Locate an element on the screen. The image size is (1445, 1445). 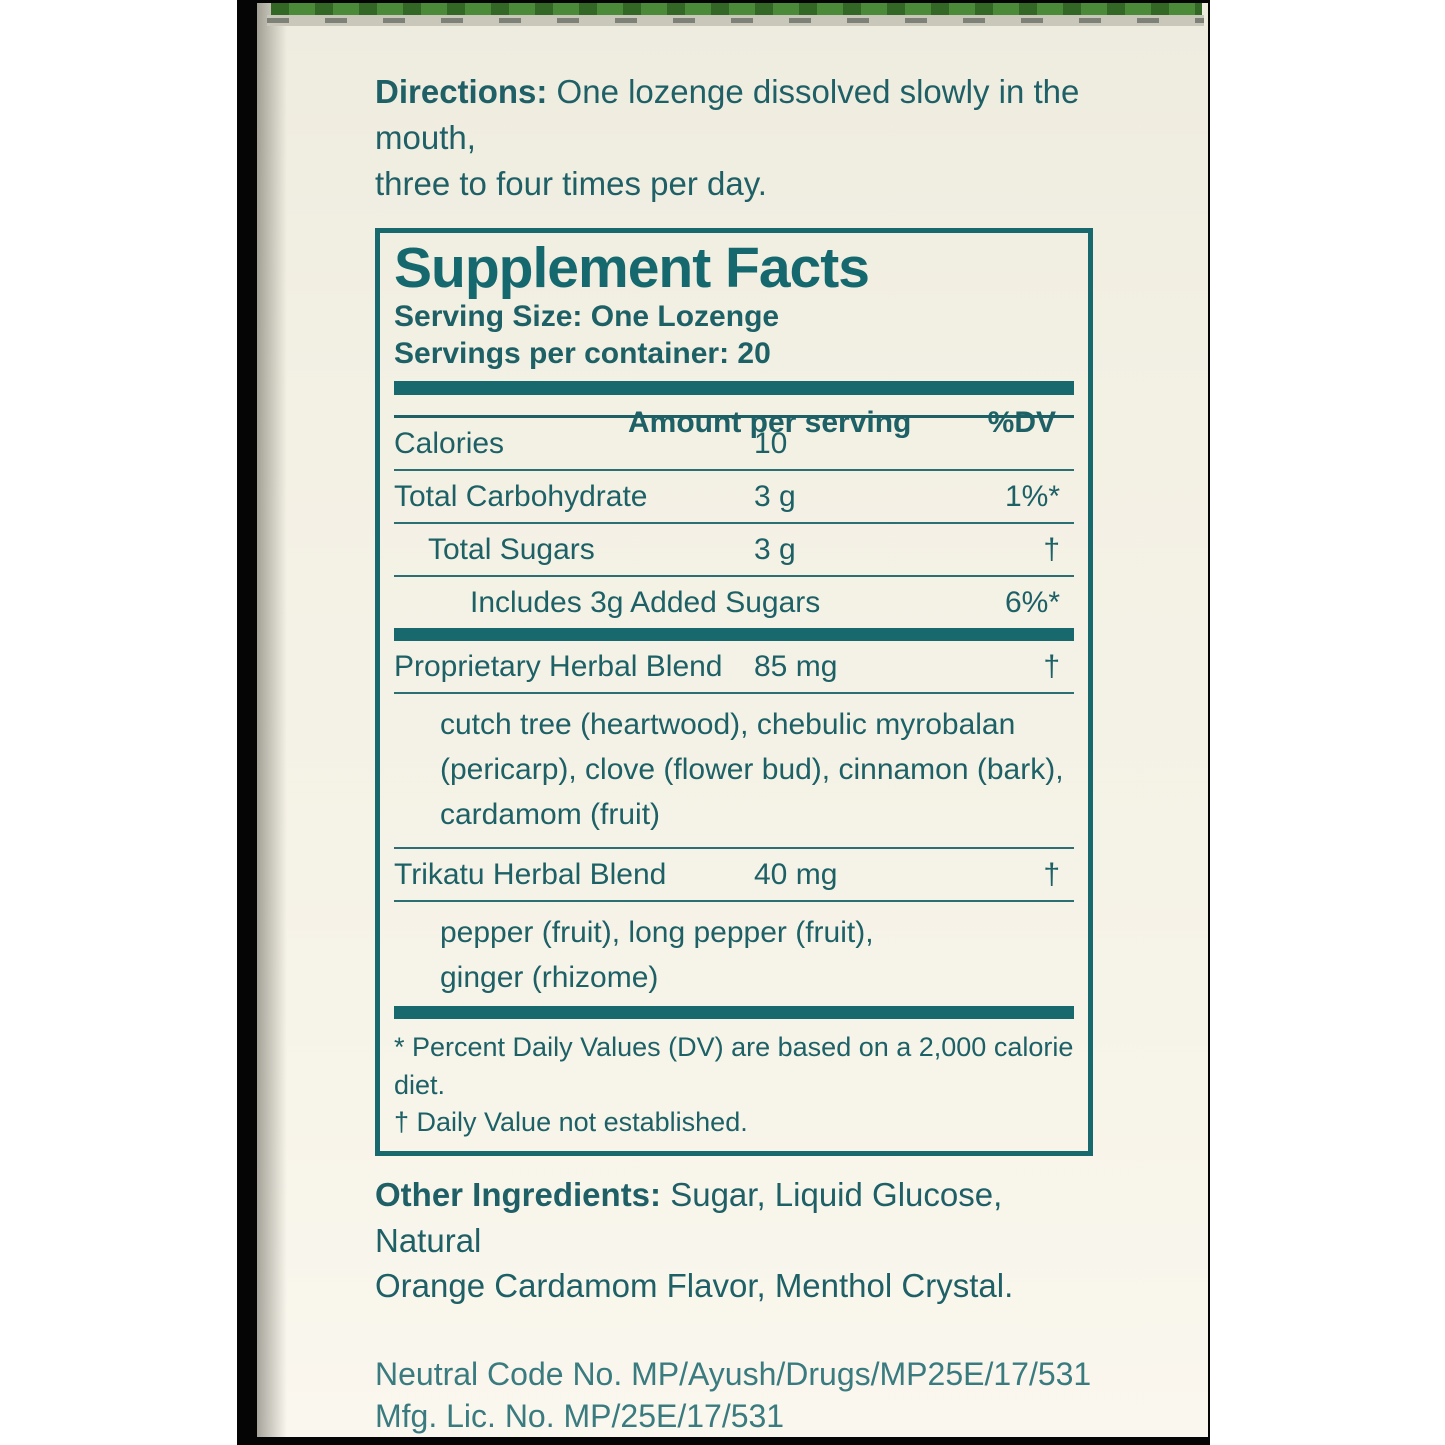
facts-row-proprietary-blend: Proprietary Herbal Blend 85 mg † is located at coordinates (734, 668).